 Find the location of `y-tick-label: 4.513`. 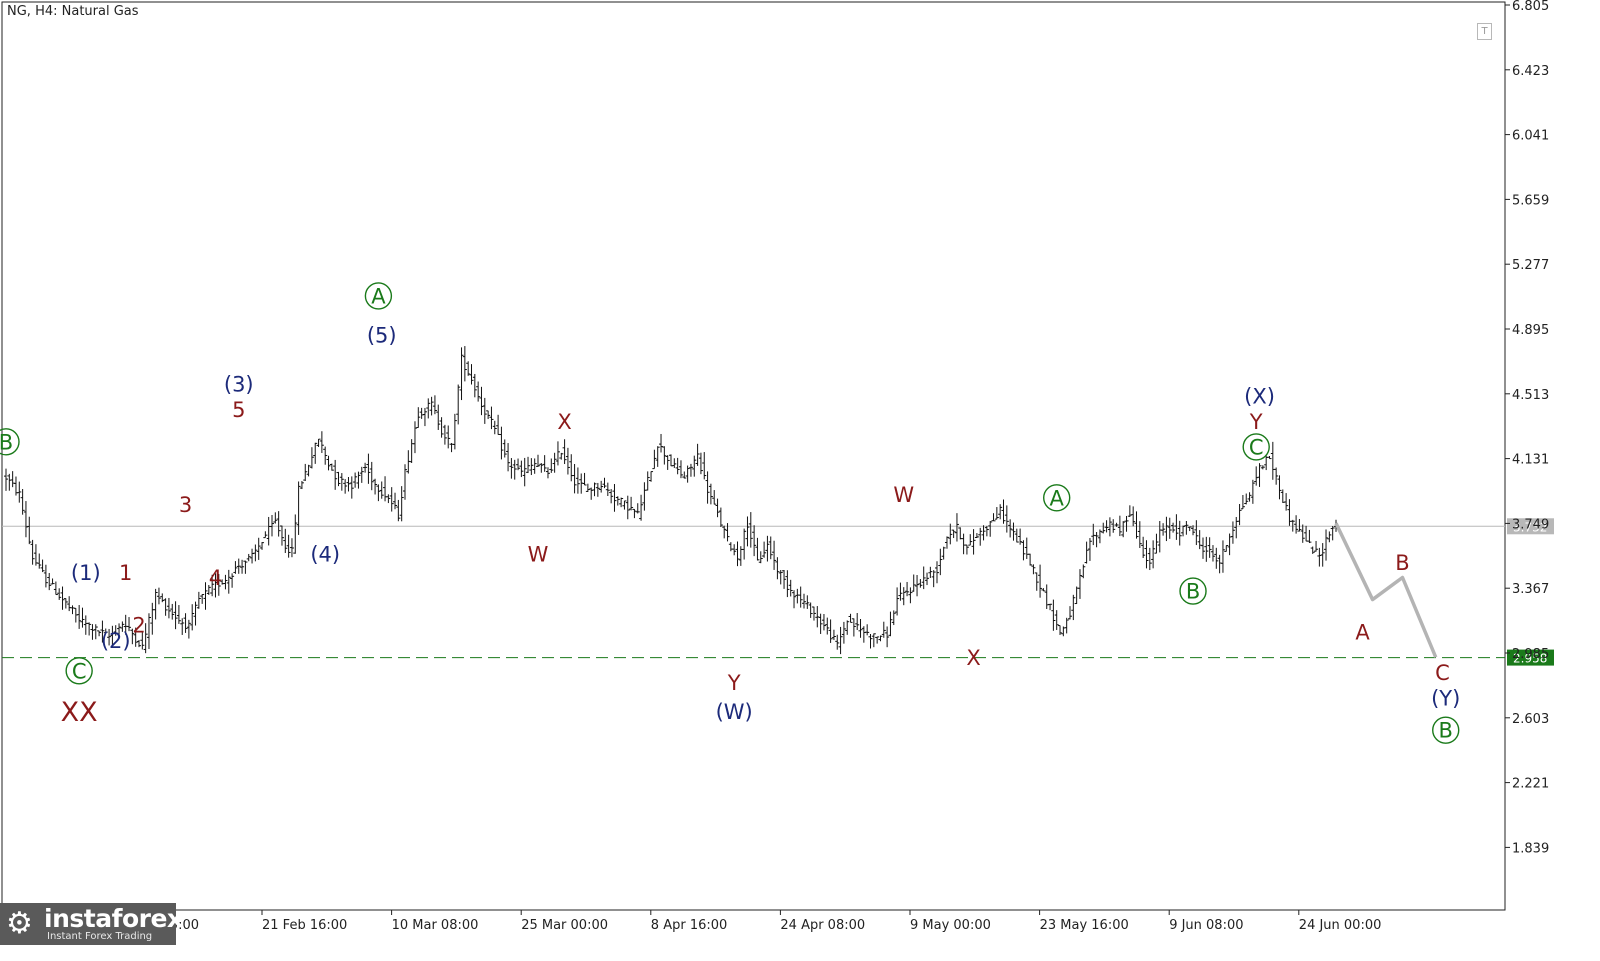

y-tick-label: 4.513 is located at coordinates (1530, 395).